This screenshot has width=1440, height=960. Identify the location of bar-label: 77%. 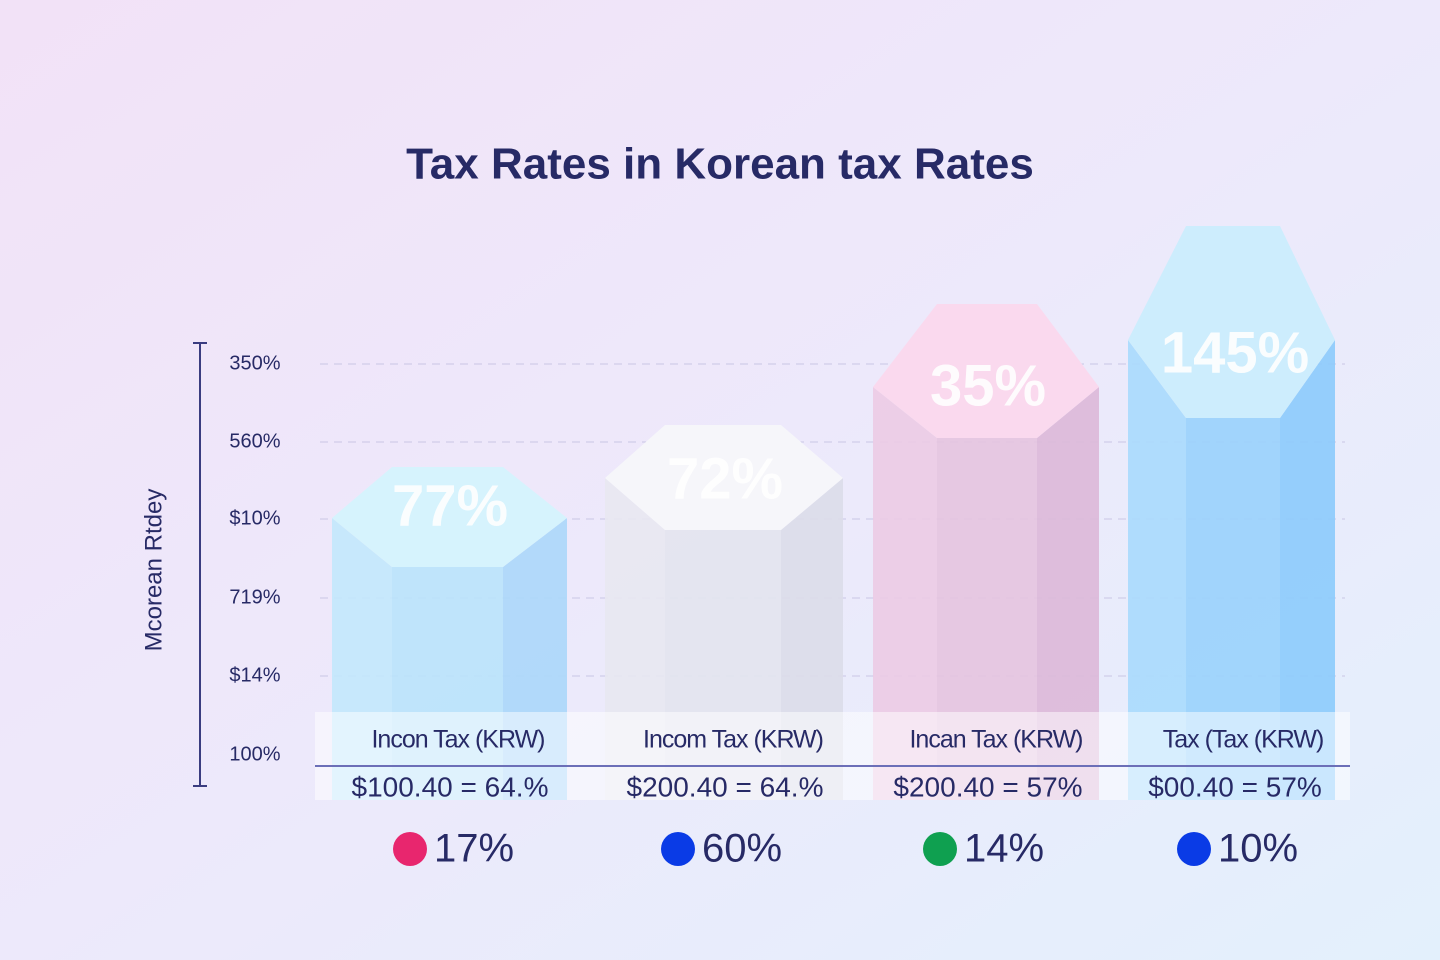
(450, 505).